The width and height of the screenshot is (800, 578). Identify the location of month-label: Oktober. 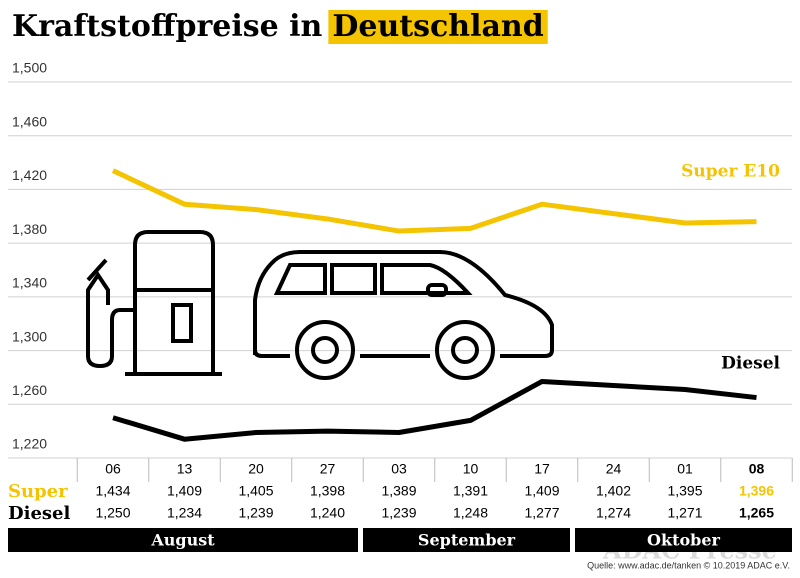
(683, 540).